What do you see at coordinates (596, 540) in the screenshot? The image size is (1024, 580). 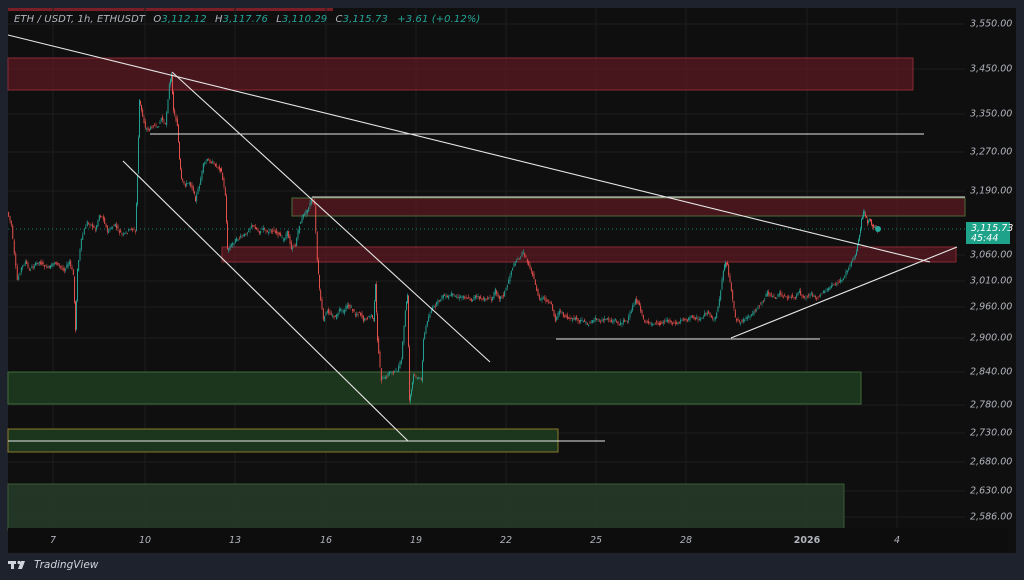 I see `time-axis-label: 25` at bounding box center [596, 540].